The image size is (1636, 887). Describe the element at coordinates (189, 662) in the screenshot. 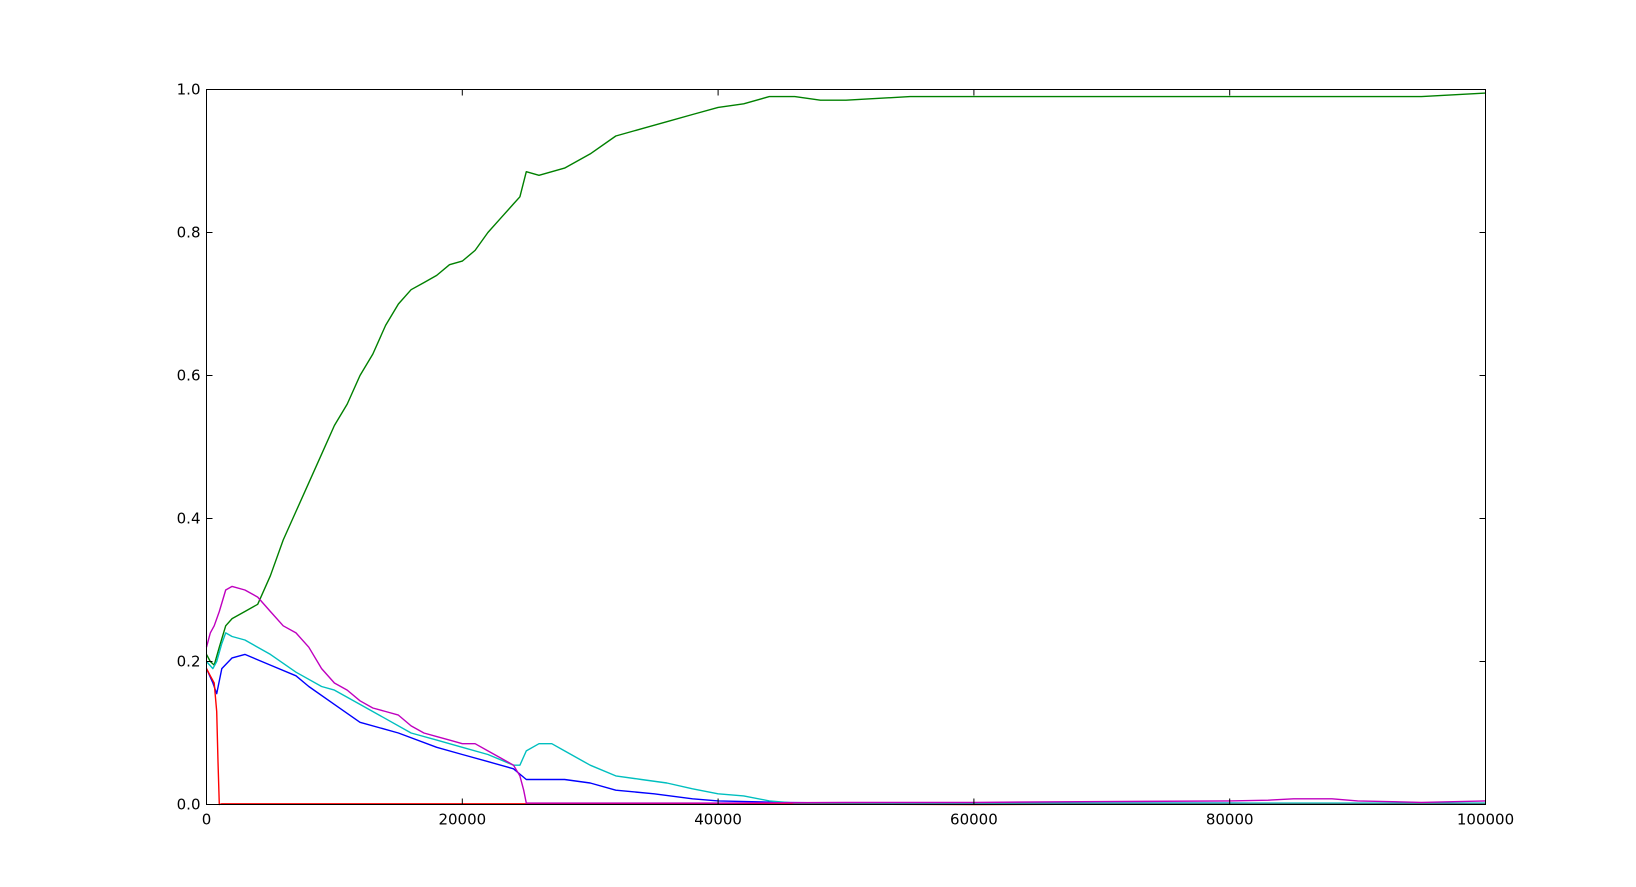

I see `y-tick-label-1: 0.2` at that location.